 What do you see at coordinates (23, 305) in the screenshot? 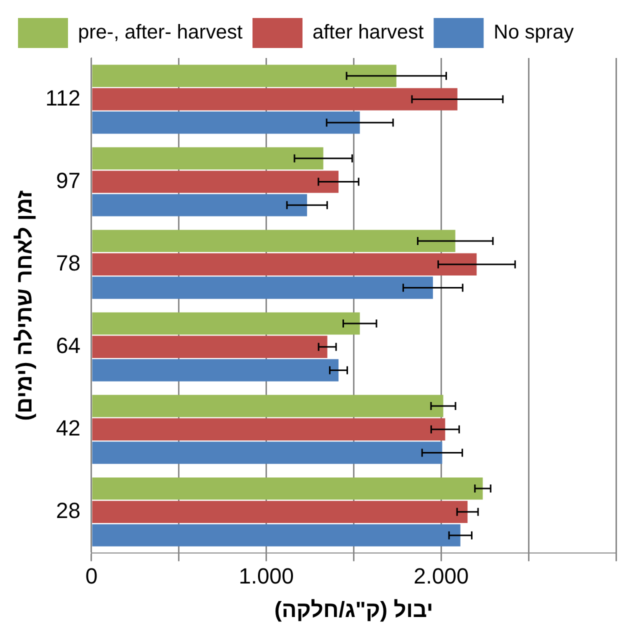
I see `y-axis-title: זמן לאחר שתילה (ימים)` at bounding box center [23, 305].